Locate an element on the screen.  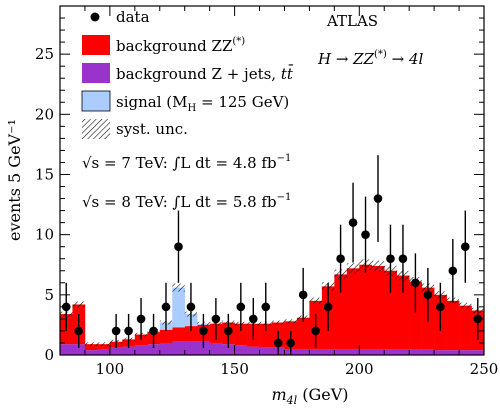
legend-zz-sup: (*) is located at coordinates (238, 41).